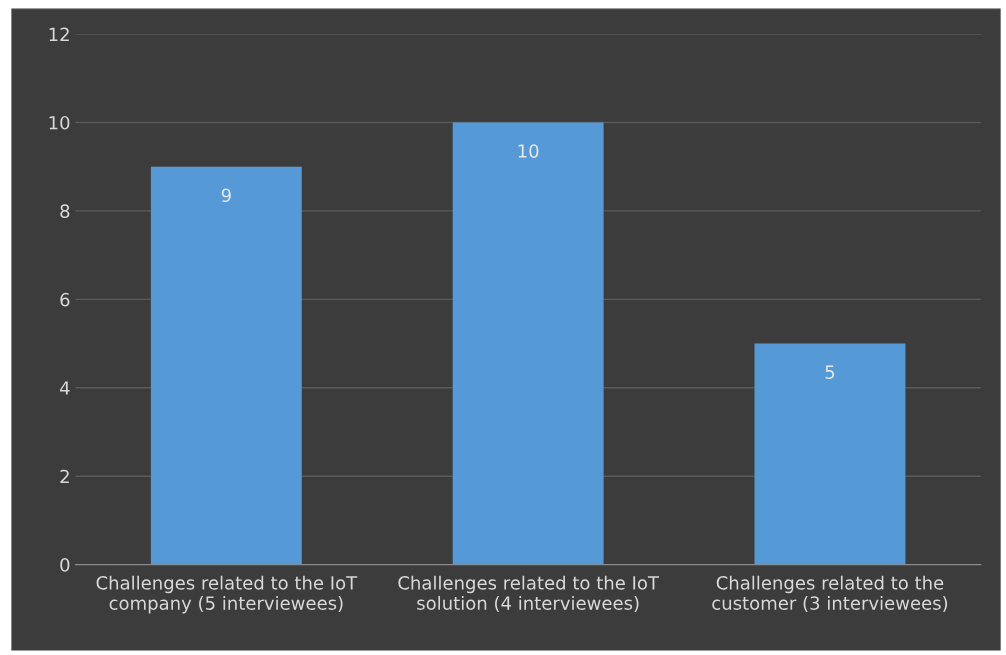  I want to click on x-tick-label: Challenges related to the IoT company (5 interviewees), so click(227, 594).